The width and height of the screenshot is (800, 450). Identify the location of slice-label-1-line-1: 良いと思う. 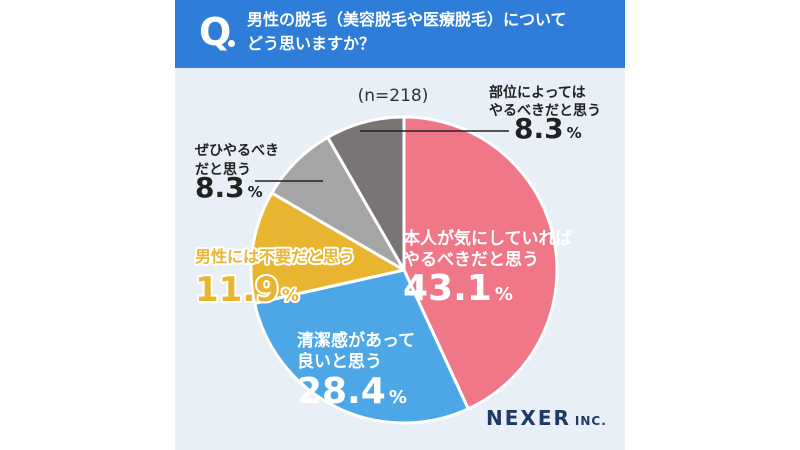
(339, 361).